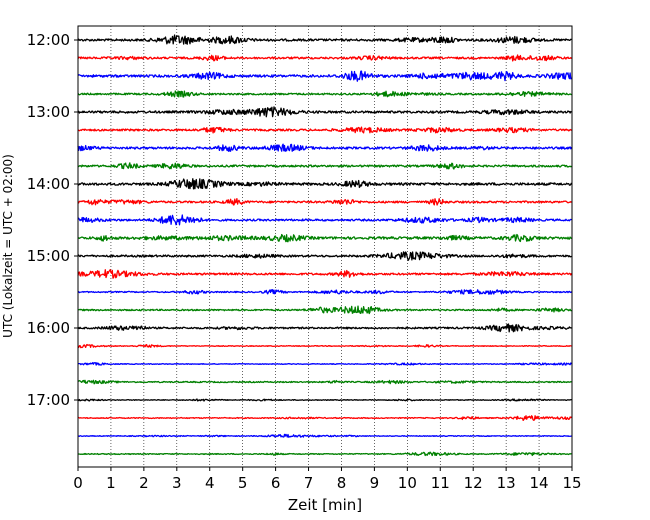 The height and width of the screenshot is (520, 650). Describe the element at coordinates (571, 483) in the screenshot. I see `x-tick-label: 15` at that location.